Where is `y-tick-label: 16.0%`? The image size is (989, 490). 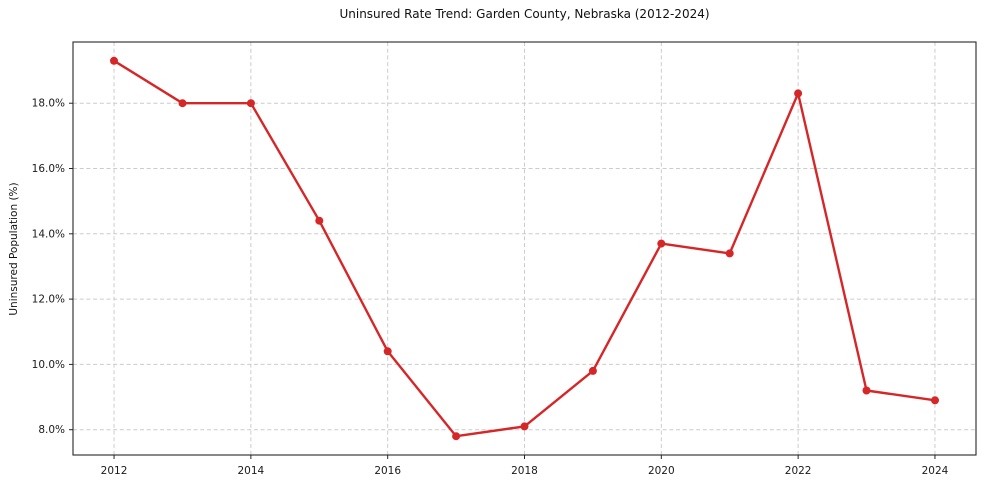
y-tick-label: 16.0% is located at coordinates (48, 169).